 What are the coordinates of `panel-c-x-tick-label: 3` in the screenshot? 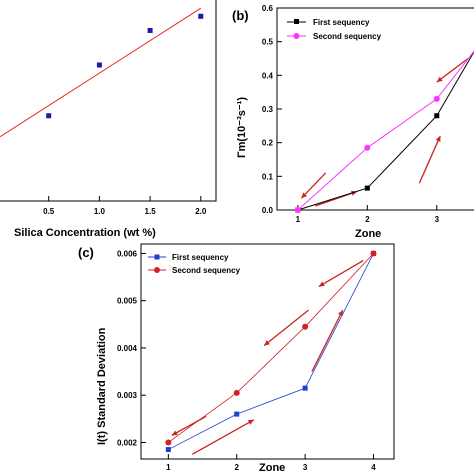 It's located at (305, 467).